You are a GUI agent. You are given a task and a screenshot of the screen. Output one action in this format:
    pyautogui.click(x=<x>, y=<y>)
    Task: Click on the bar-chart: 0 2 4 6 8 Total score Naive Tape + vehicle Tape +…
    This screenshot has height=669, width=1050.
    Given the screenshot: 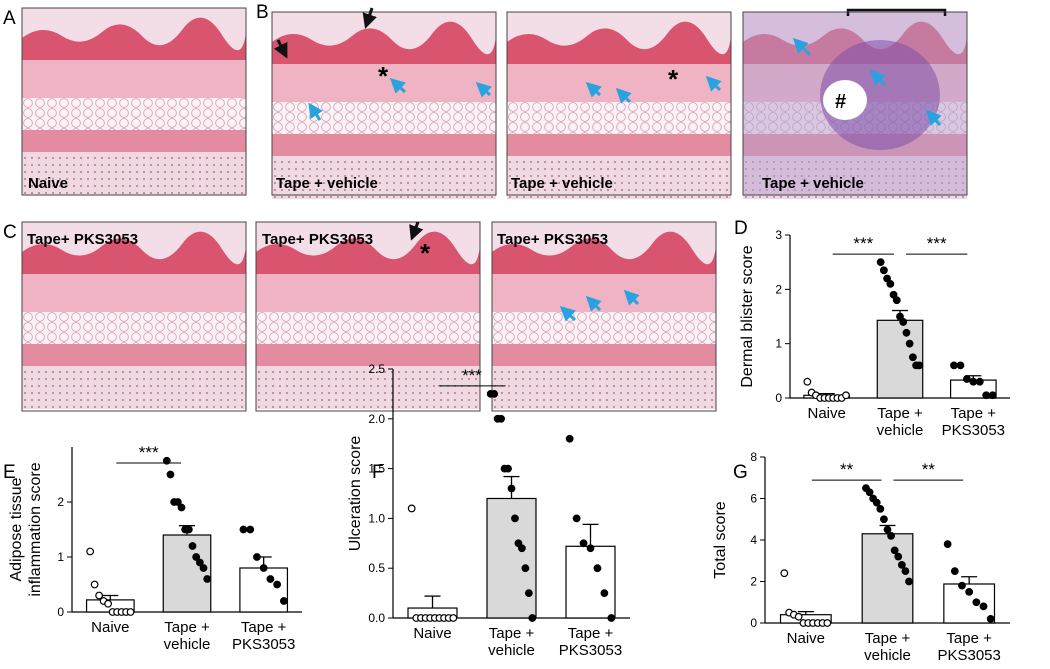 What is the action you would take?
    pyautogui.click(x=861, y=557)
    